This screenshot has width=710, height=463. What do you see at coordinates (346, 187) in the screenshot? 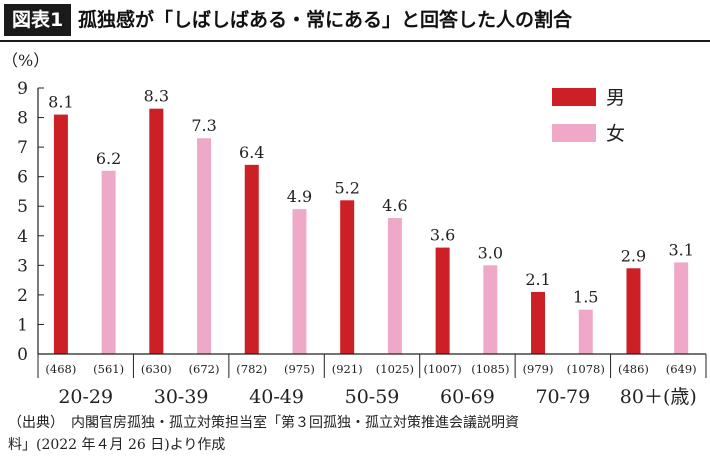
I see `data-label: 5.2` at bounding box center [346, 187].